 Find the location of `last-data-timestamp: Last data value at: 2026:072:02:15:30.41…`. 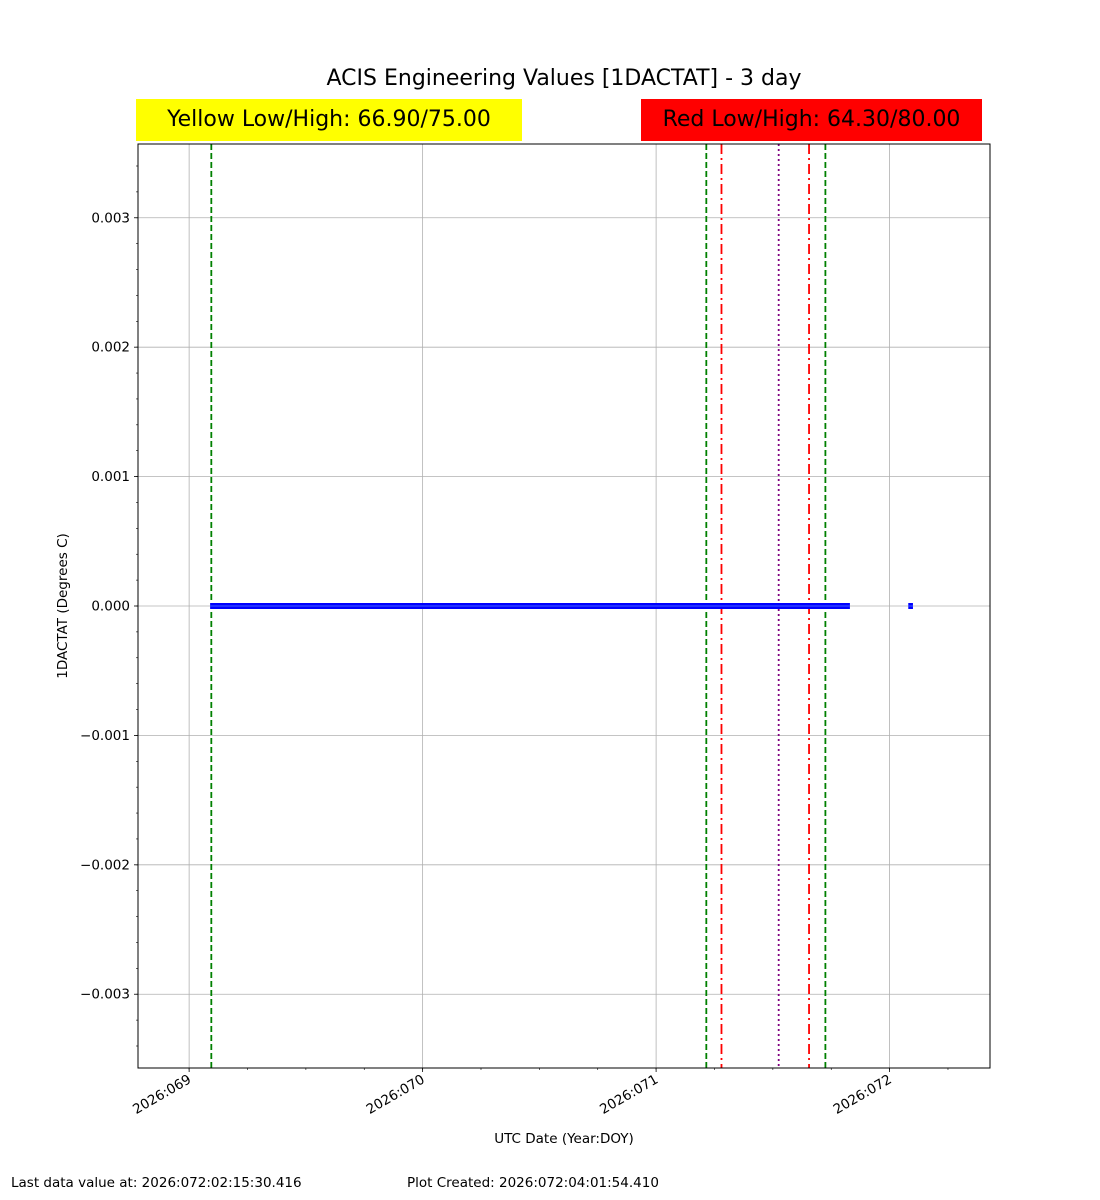

last-data-timestamp: Last data value at: 2026:072:02:15:30.41… is located at coordinates (156, 1183).